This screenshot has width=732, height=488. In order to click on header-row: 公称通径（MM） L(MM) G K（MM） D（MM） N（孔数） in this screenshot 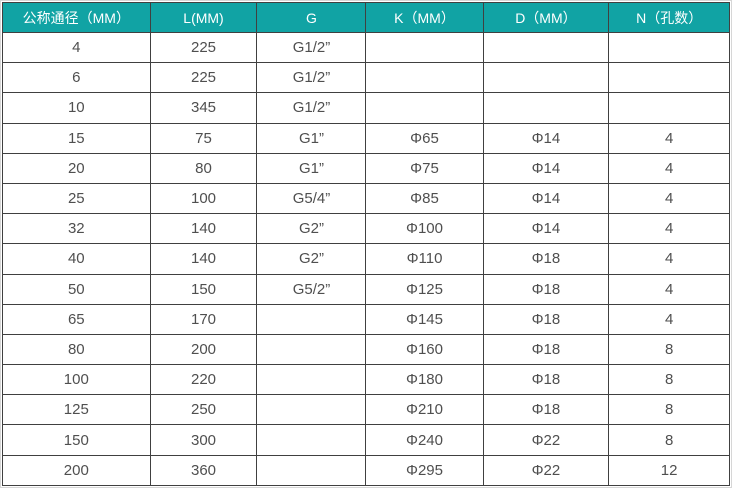, I will do `click(366, 17)`.